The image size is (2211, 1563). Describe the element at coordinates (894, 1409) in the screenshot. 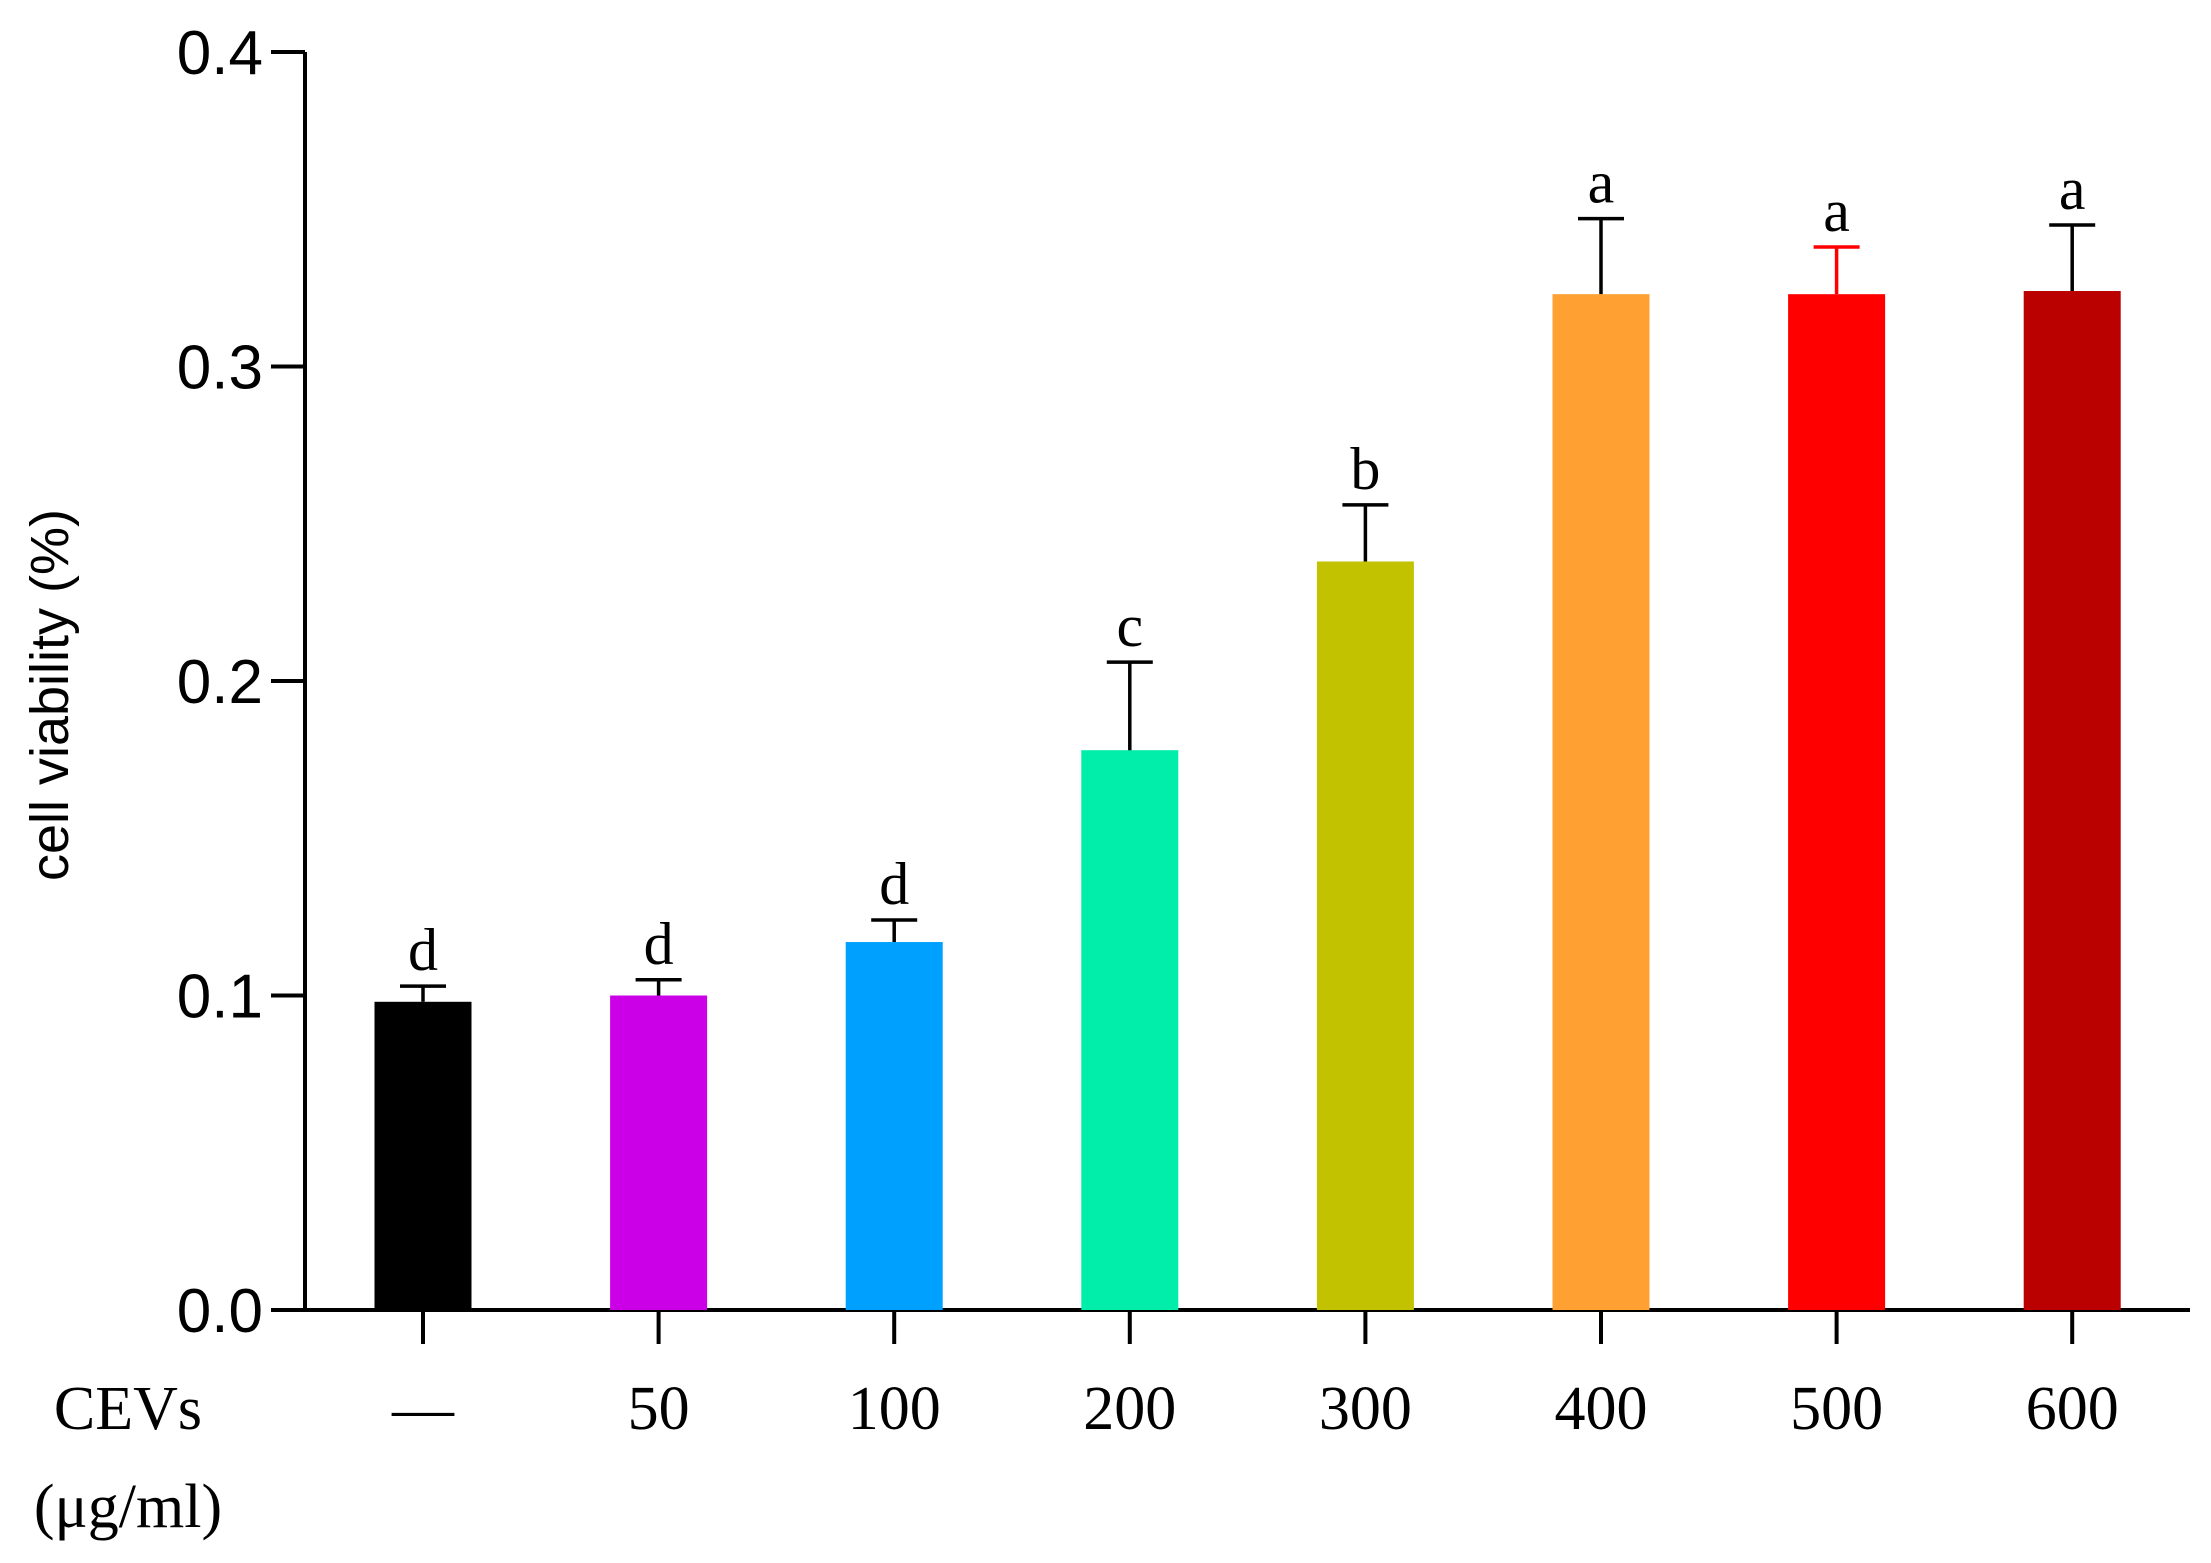

I see `x-tick-label: 100` at that location.